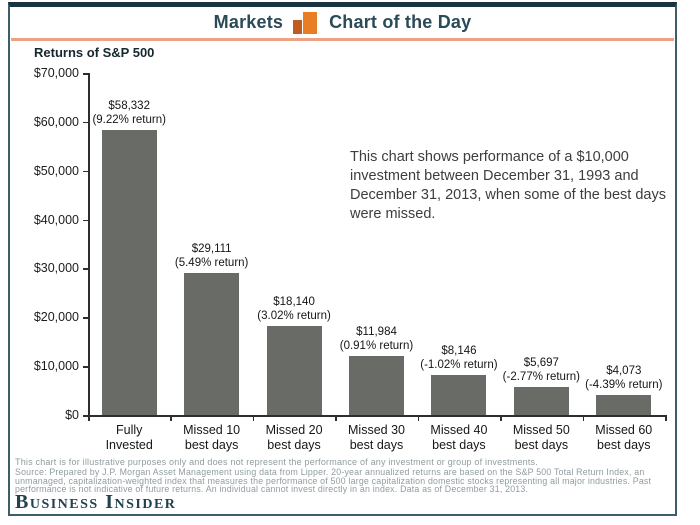 The image size is (700, 525). What do you see at coordinates (459, 437) in the screenshot?
I see `x-category-label: Missed 40 best days` at bounding box center [459, 437].